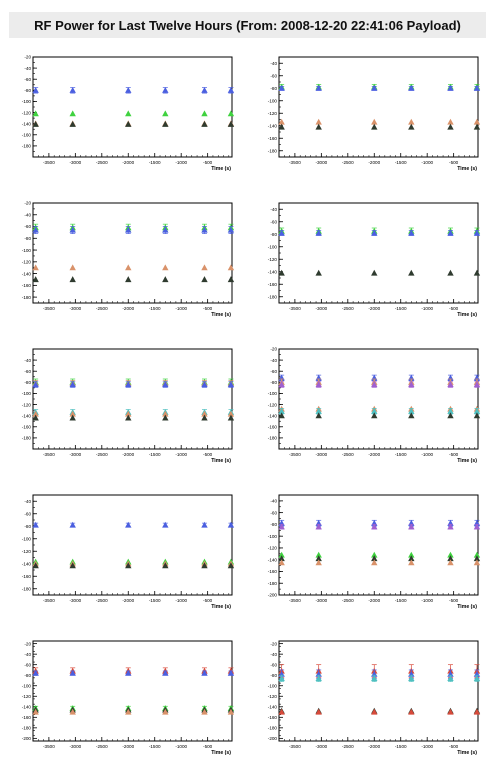 This screenshot has width=496, height=772. I want to click on y-tick-label: -20, so click(27, 643).